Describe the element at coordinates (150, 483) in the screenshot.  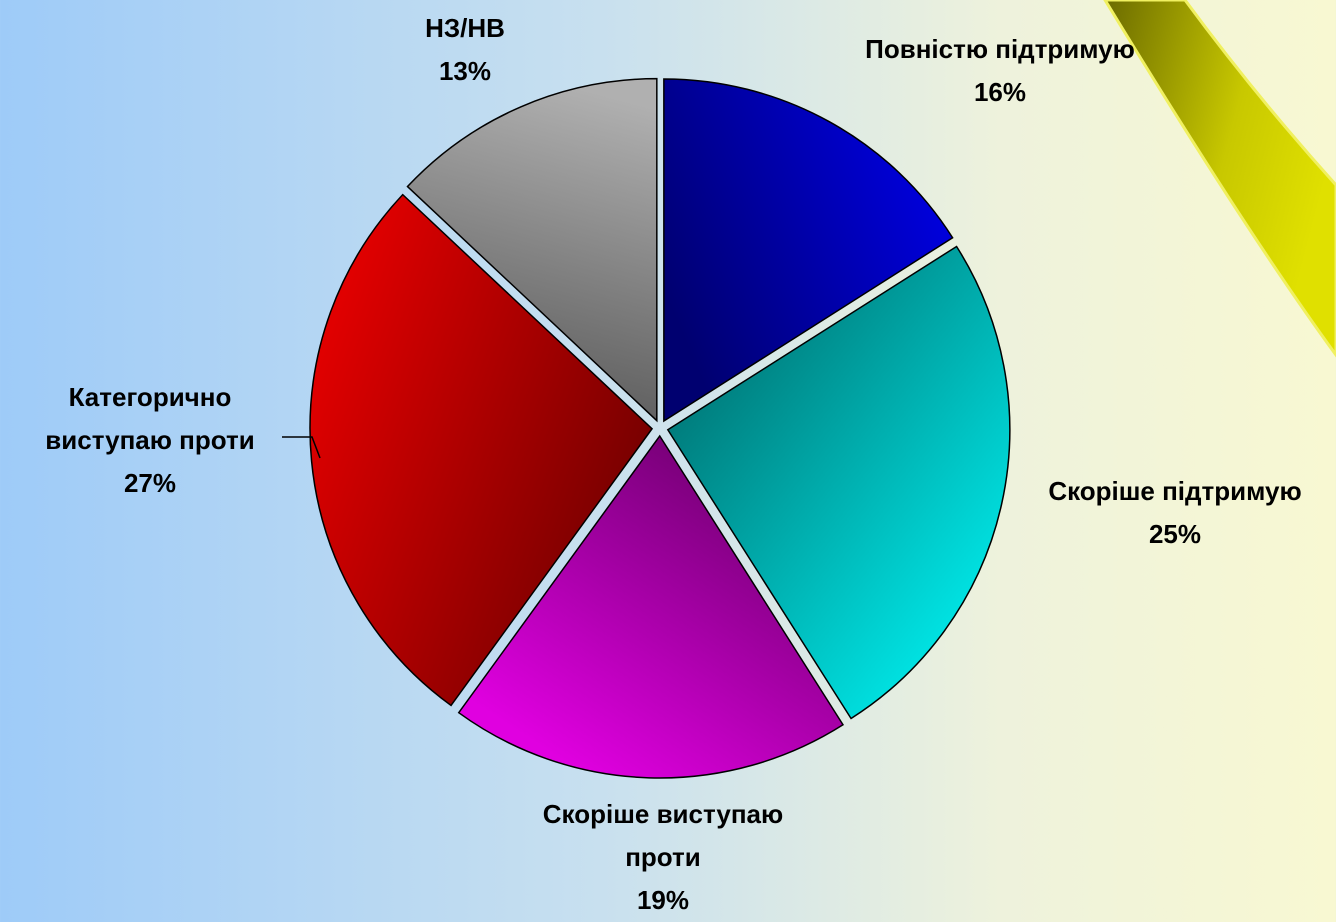
I see `slice-value: 27%` at that location.